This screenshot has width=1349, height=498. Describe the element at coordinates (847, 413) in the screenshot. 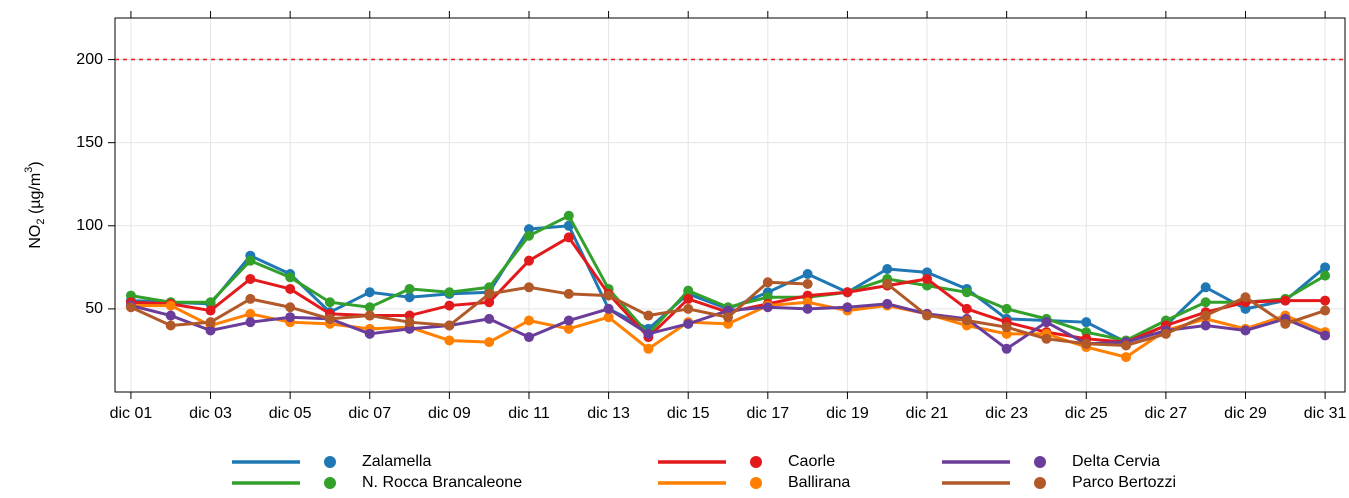

I see `x-tick-label: dic 19` at that location.